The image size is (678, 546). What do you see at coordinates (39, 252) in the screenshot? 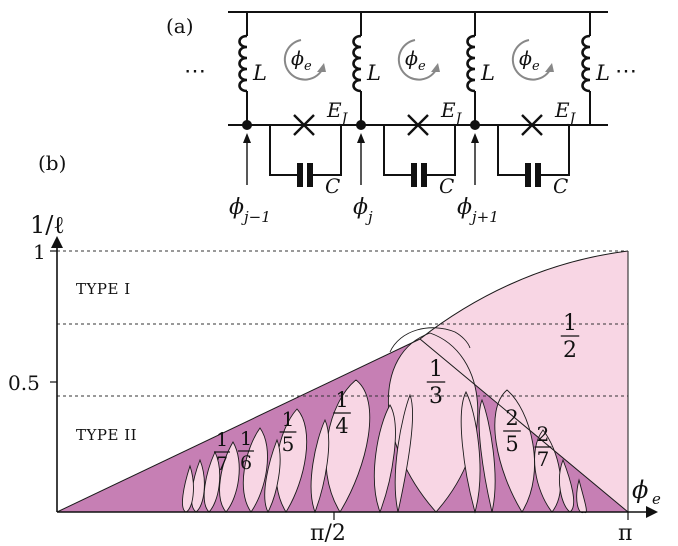
I see `y-tick-label-1: 1` at bounding box center [39, 252].